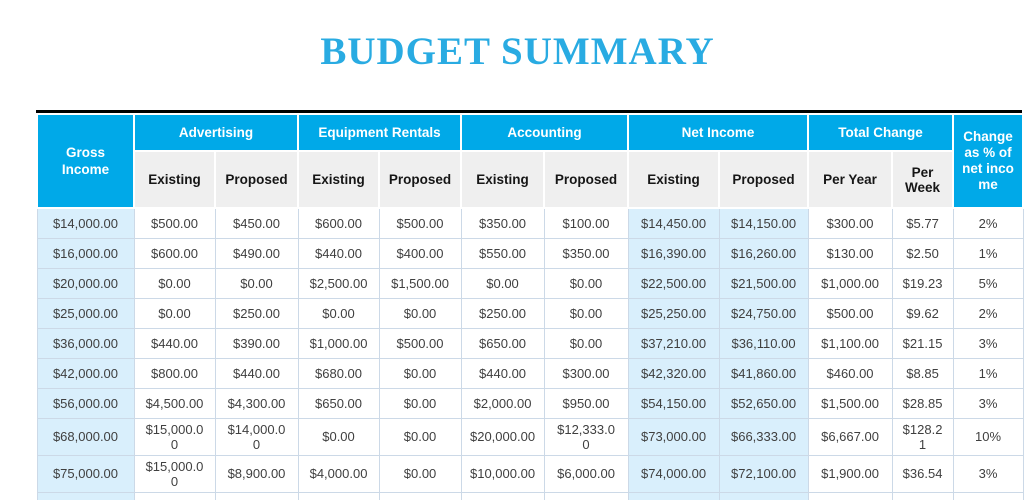 Image resolution: width=1035 pixels, height=500 pixels. I want to click on table-cell: $74,000.00, so click(673, 473).